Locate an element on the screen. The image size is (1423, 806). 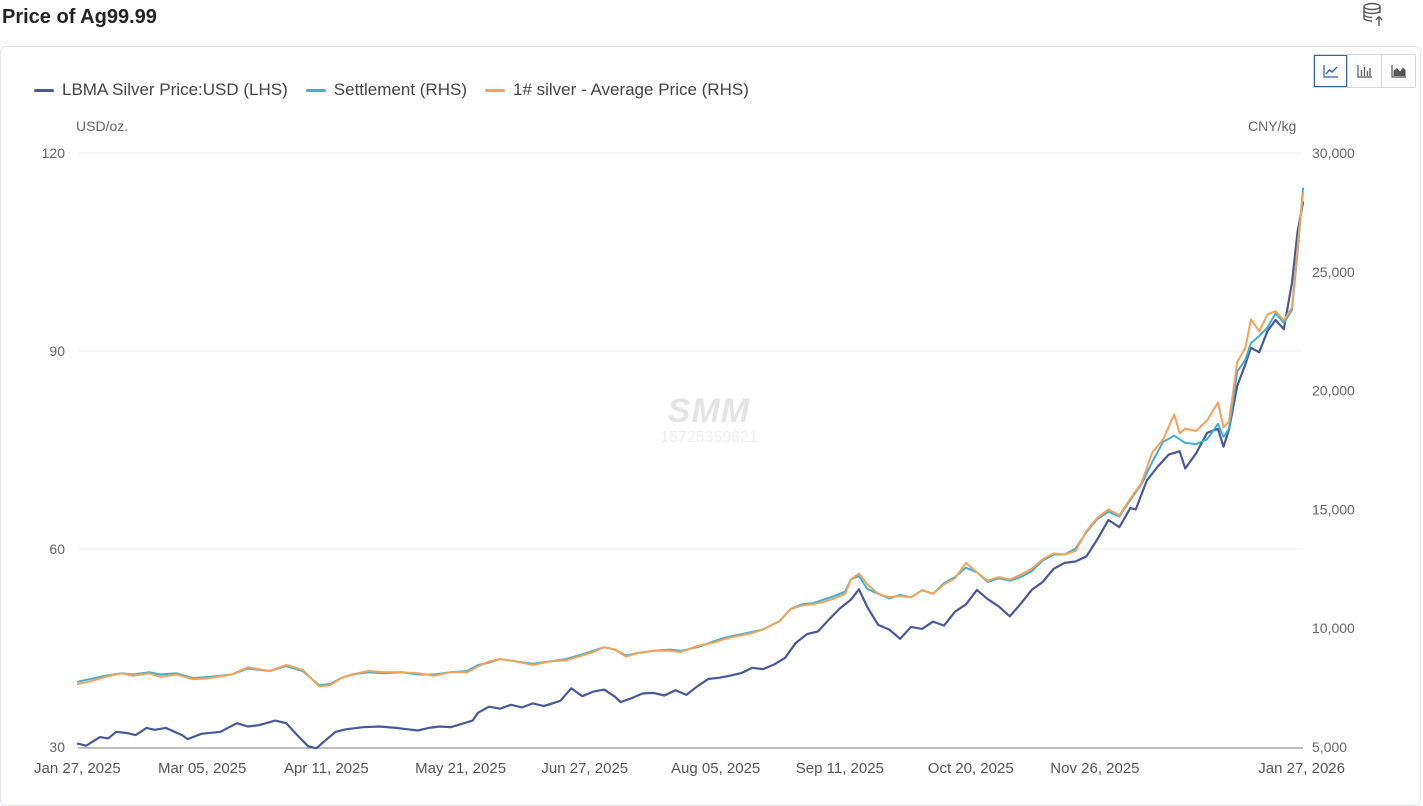
legend-swatch-lbma is located at coordinates (44, 90).